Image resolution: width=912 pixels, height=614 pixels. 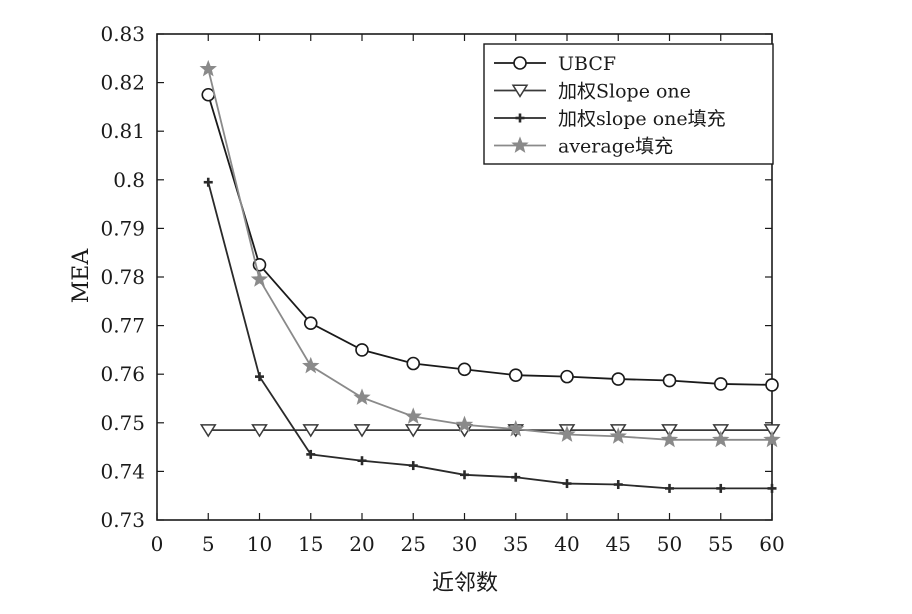 I want to click on y-tick-label: 0.81, so click(x=122, y=131).